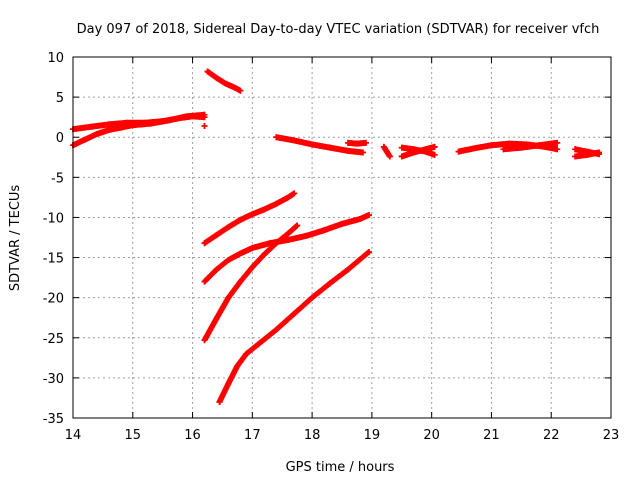 The width and height of the screenshot is (640, 480). I want to click on x-axis-label: GPS time / hours, so click(340, 467).